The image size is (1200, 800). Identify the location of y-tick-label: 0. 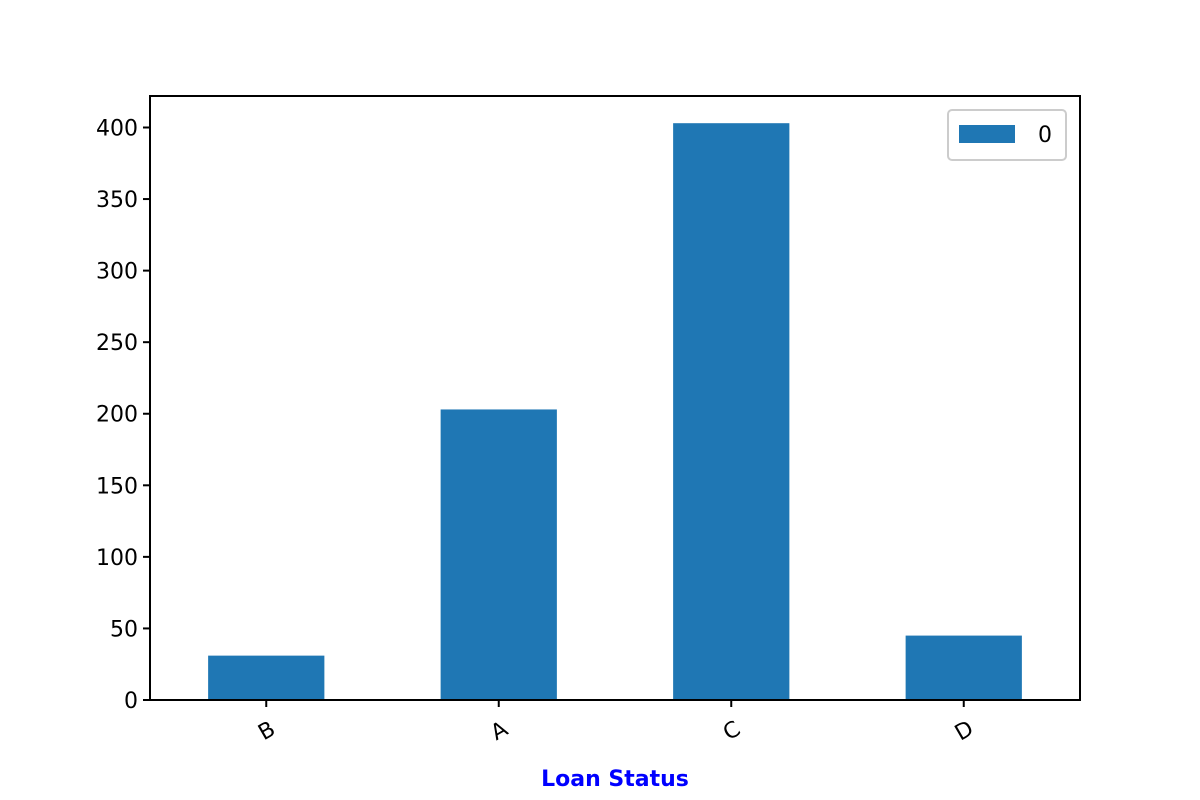
(131, 701).